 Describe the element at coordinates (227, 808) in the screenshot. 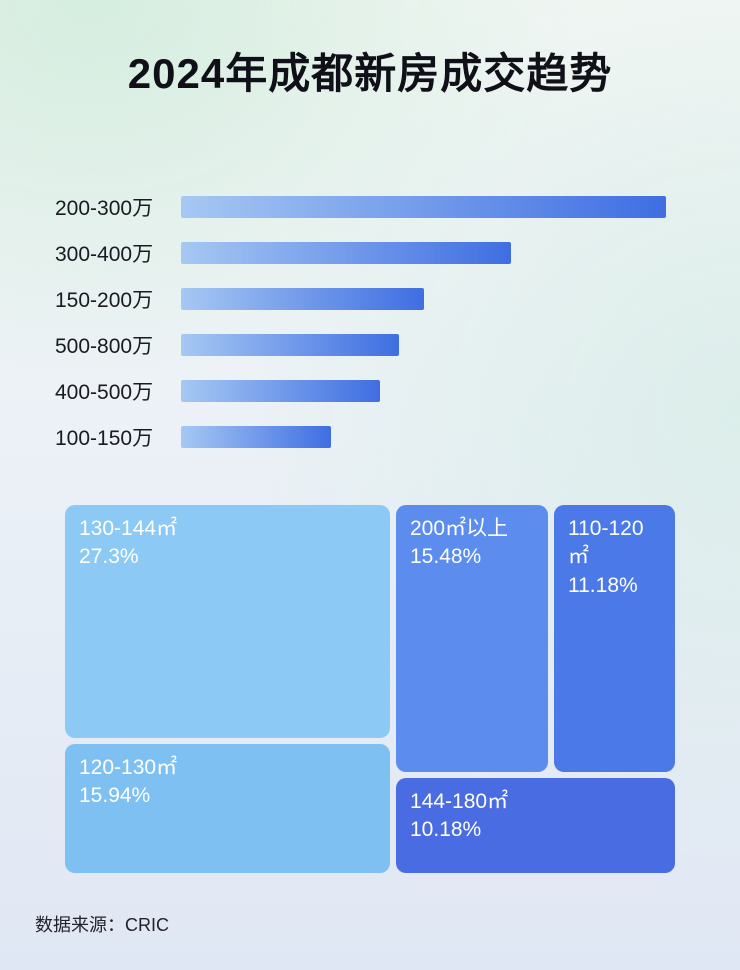

I see `treemap-block: 120-130㎡ 15.94%` at that location.